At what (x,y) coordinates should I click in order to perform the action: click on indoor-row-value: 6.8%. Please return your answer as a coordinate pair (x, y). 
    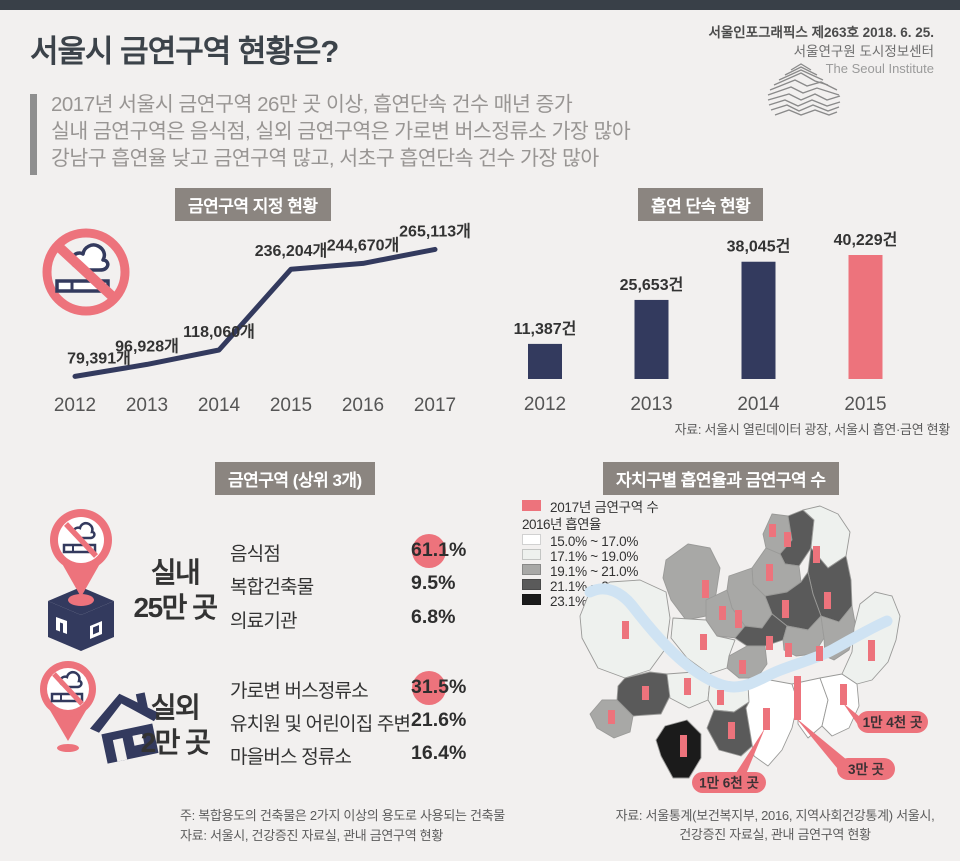
    Looking at the image, I should click on (433, 617).